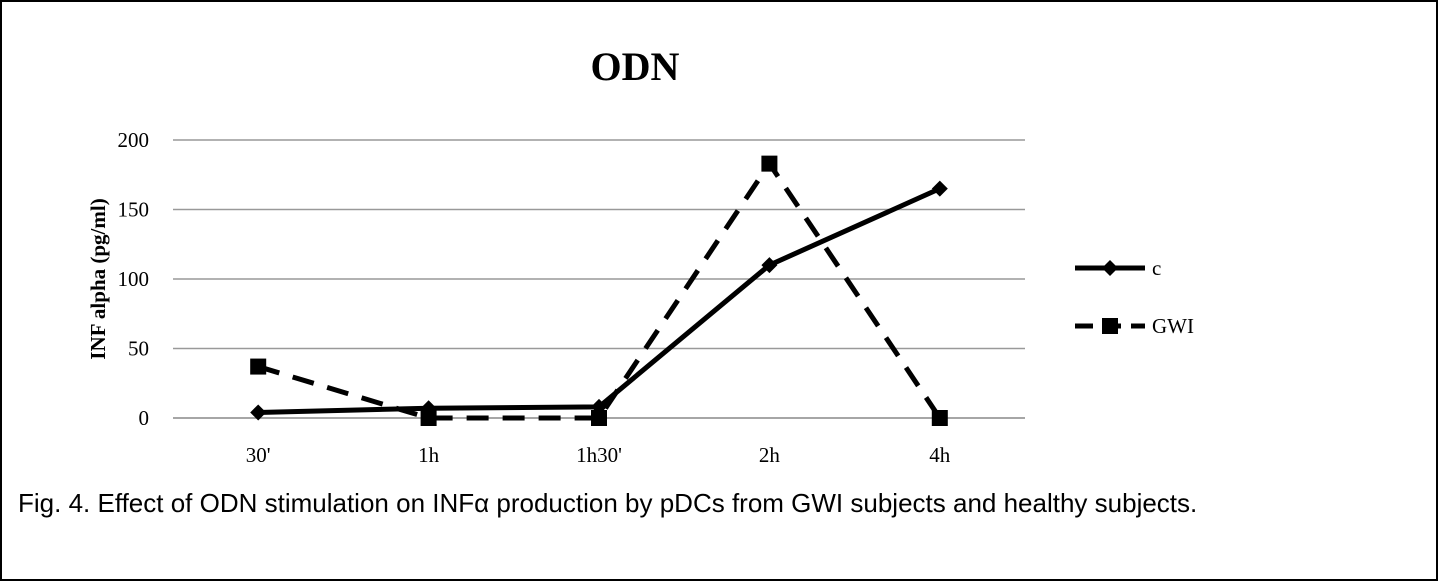  Describe the element at coordinates (134, 210) in the screenshot. I see `y-tick-label: 150` at that location.